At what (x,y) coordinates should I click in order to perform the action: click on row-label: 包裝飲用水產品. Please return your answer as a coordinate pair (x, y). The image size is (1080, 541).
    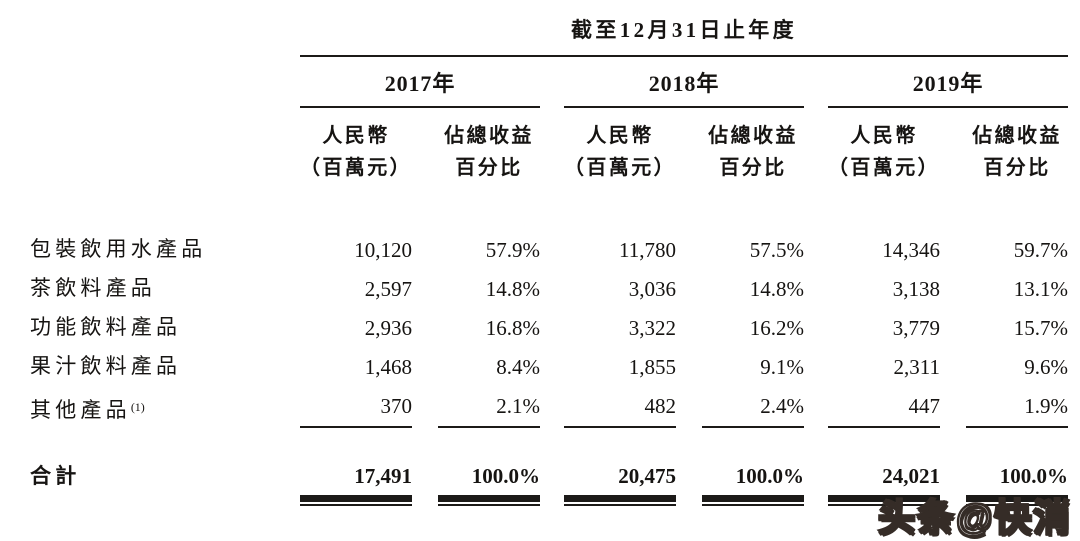
    Looking at the image, I should click on (165, 250).